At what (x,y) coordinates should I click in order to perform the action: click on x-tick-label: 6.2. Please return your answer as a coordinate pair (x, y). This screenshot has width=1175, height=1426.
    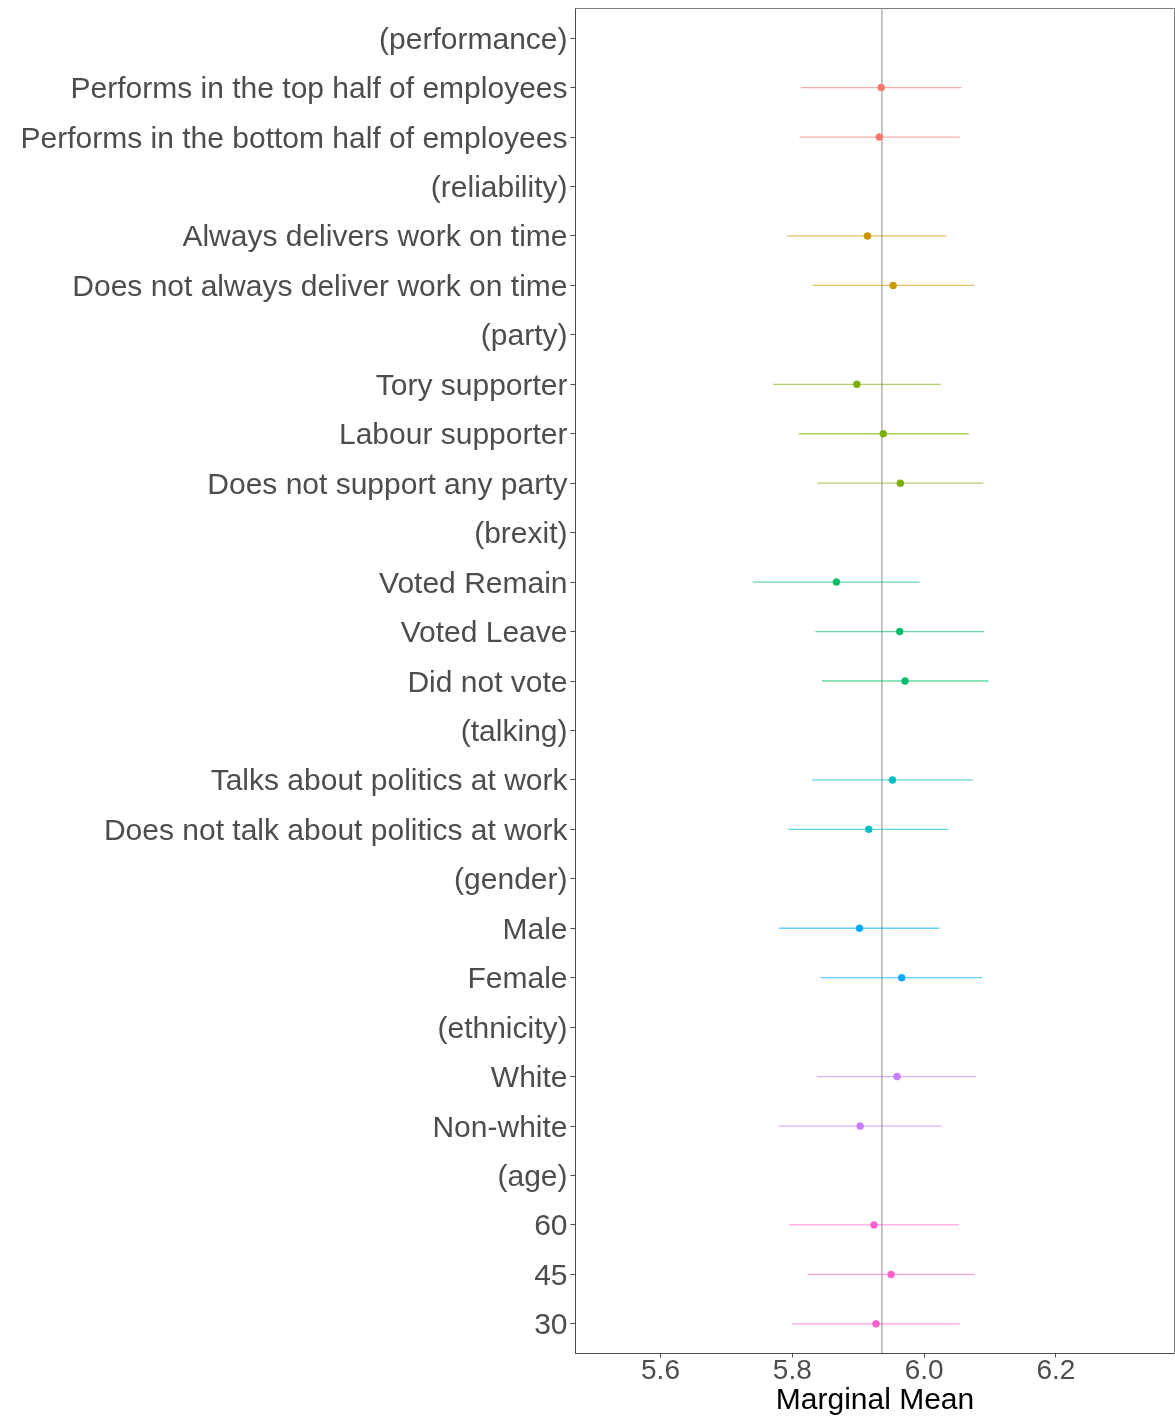
    Looking at the image, I should click on (1056, 1369).